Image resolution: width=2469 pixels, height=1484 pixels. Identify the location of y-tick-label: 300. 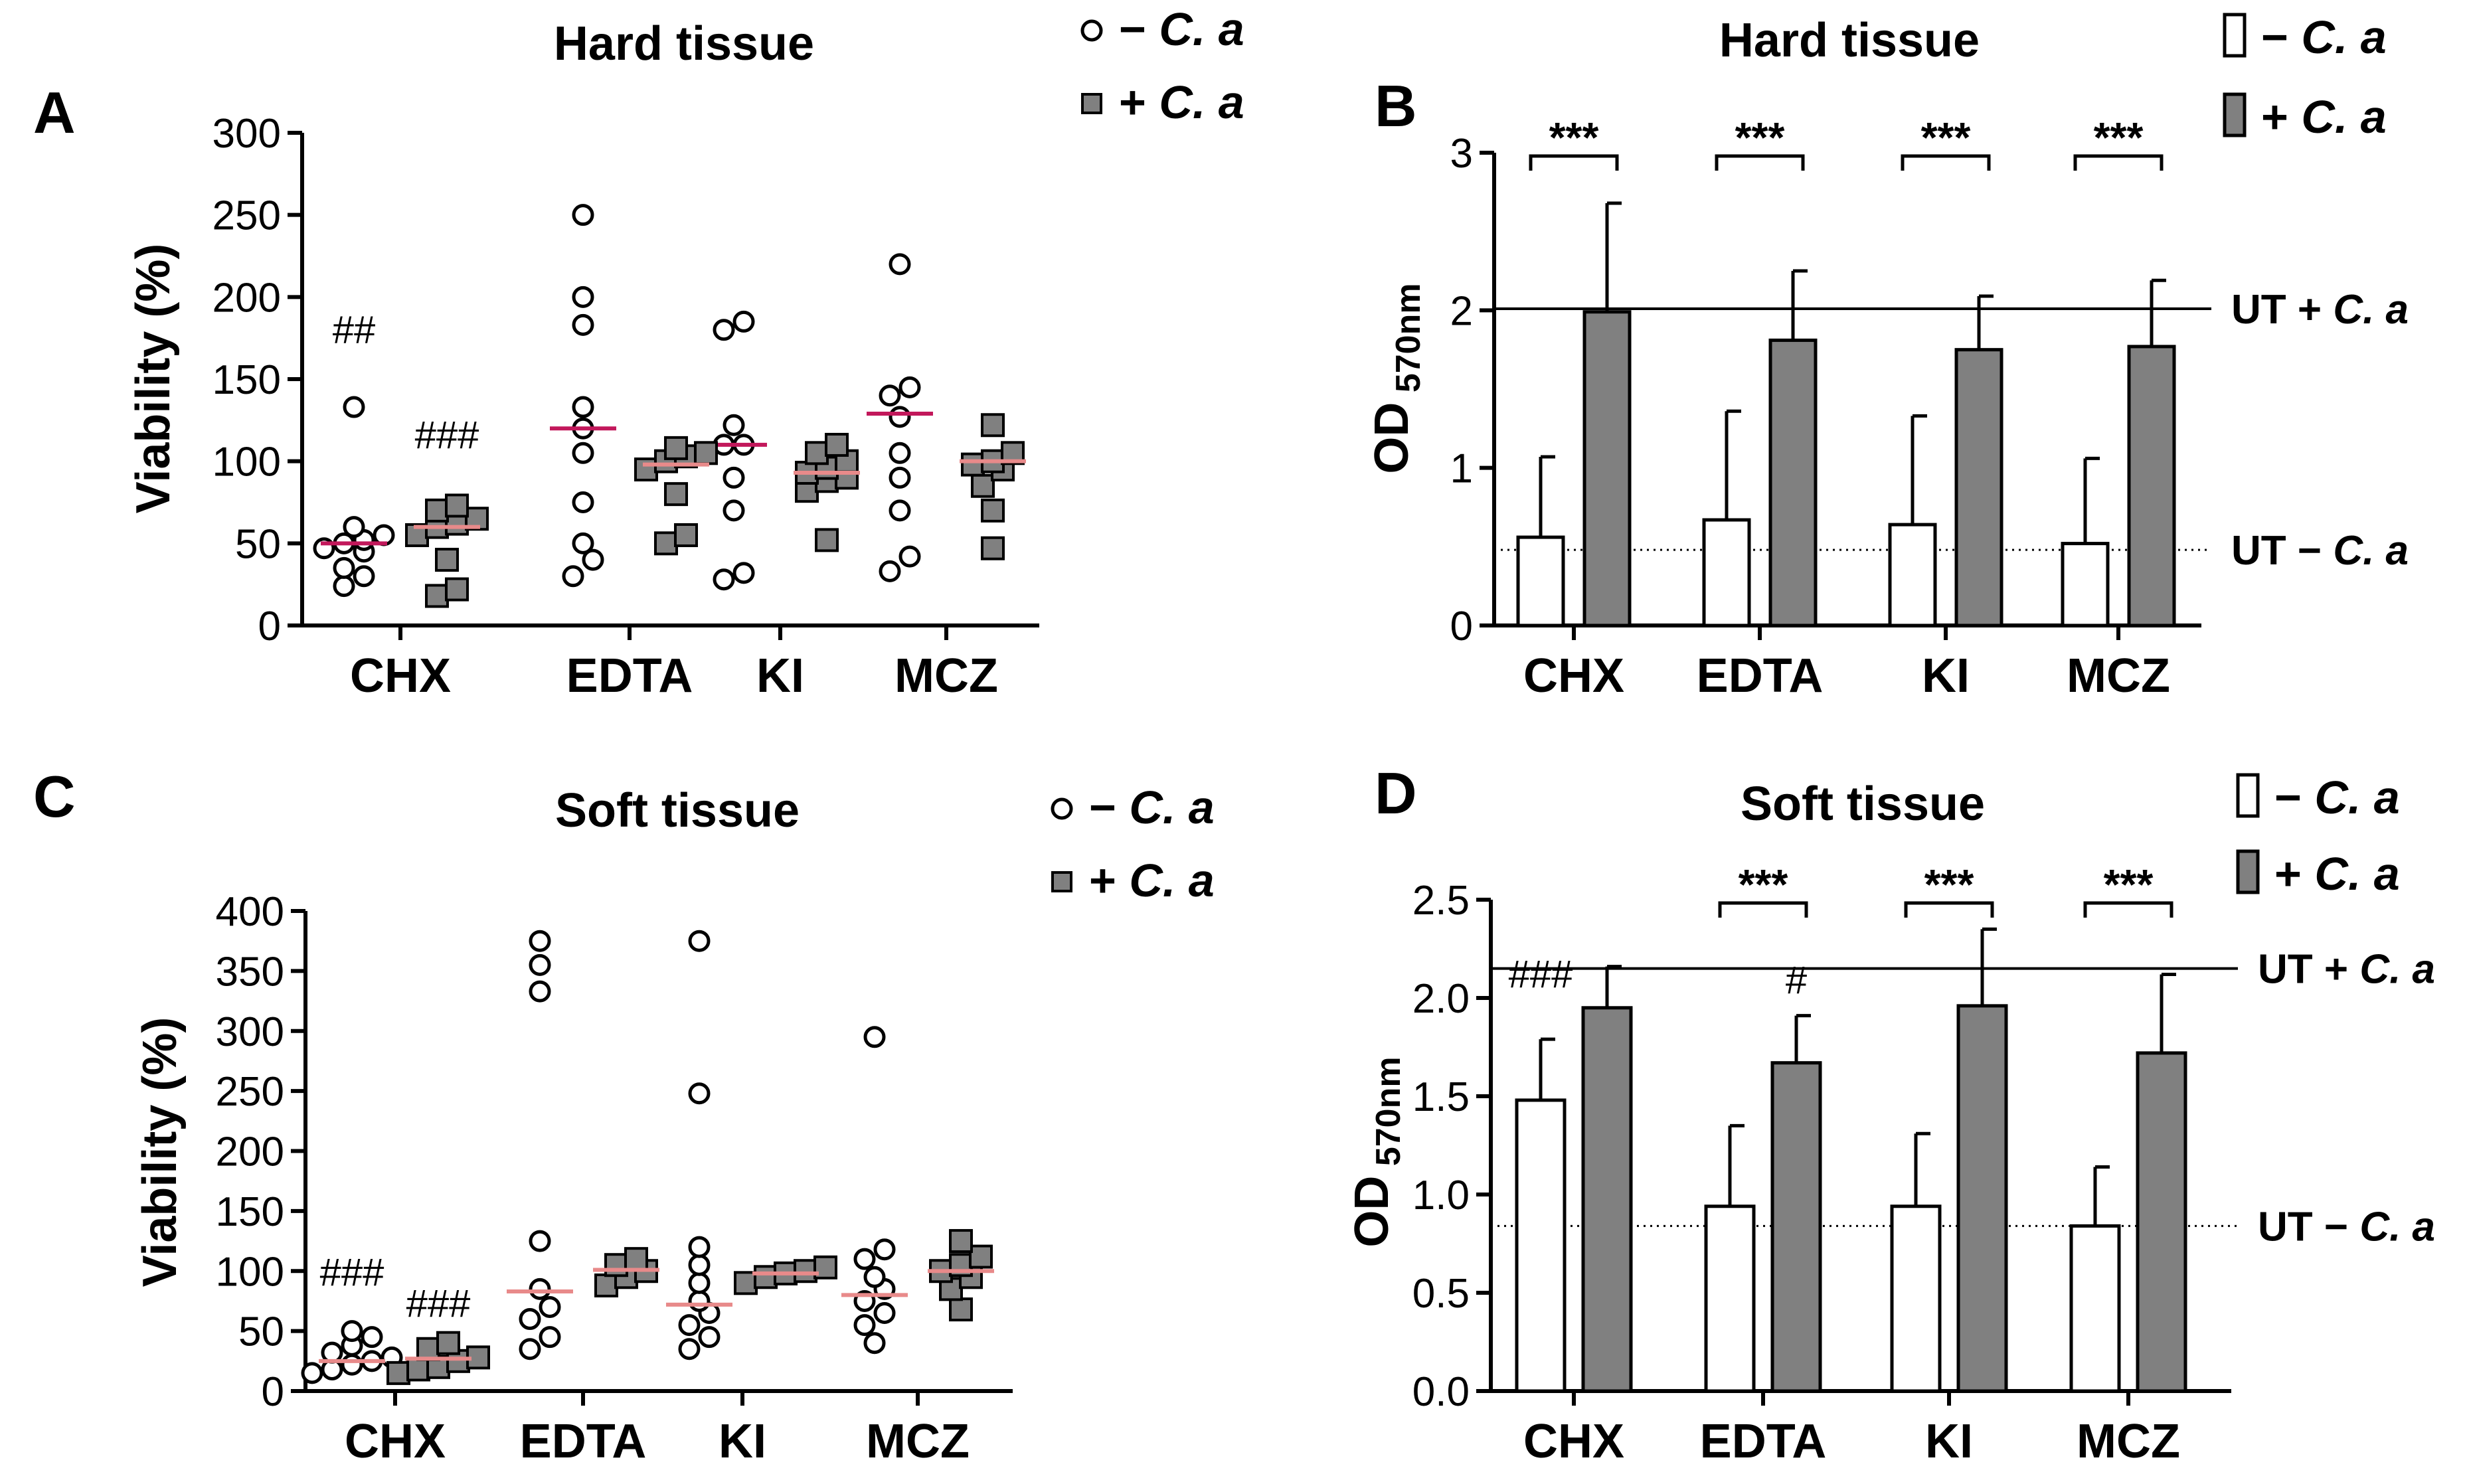
(247, 134).